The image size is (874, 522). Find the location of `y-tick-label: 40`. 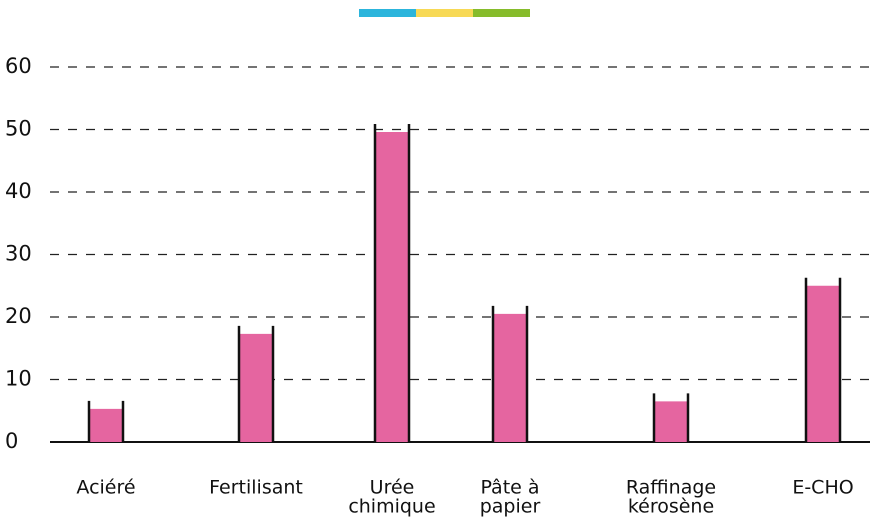

y-tick-label: 40 is located at coordinates (18, 191).